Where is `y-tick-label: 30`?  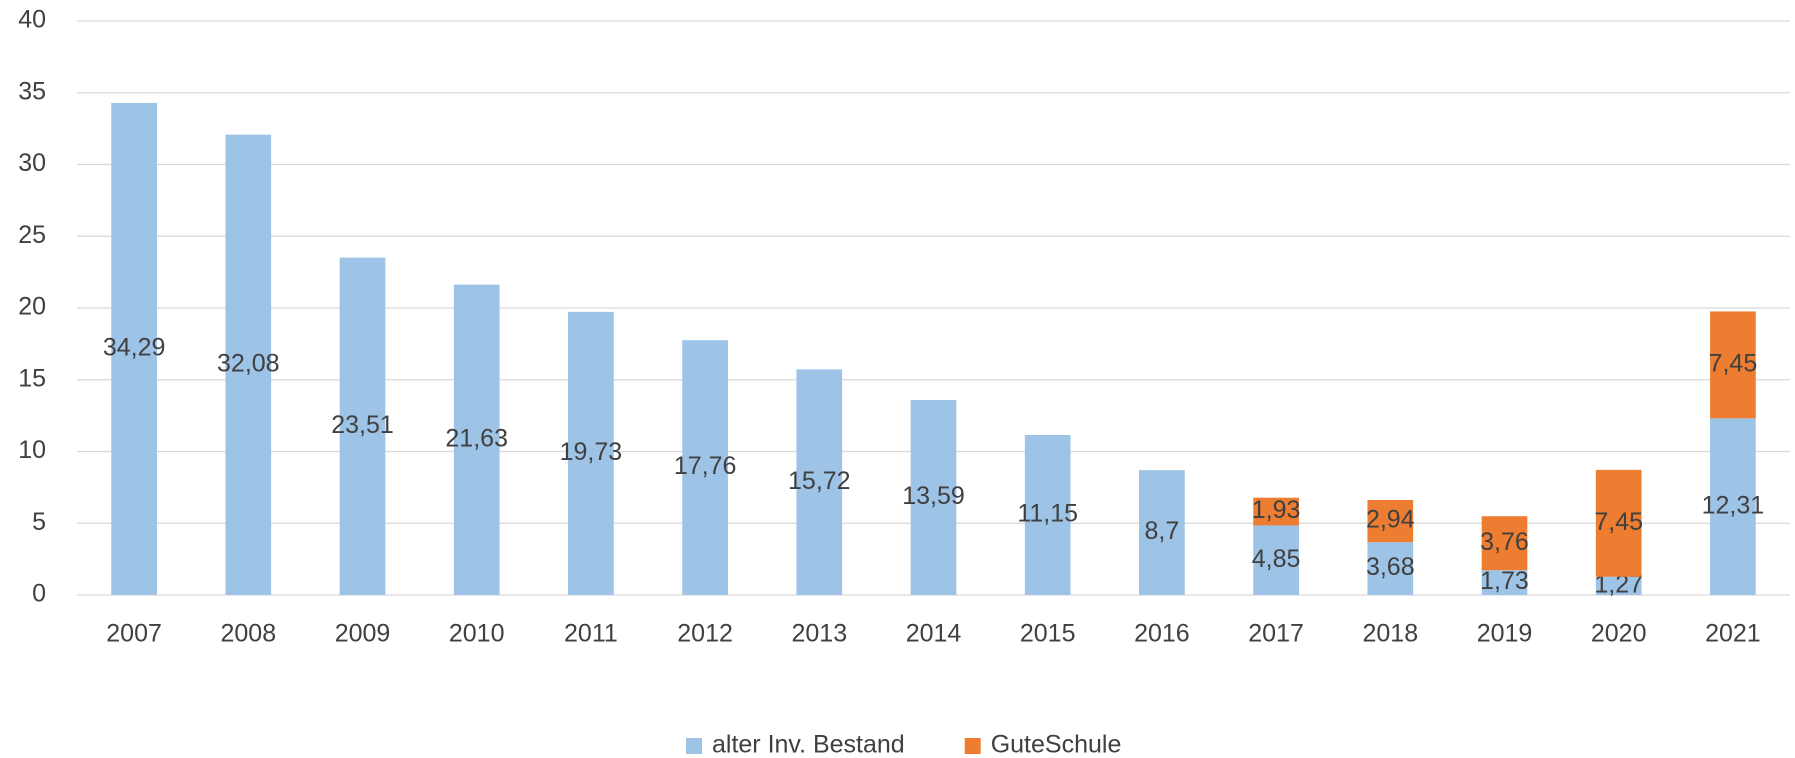
y-tick-label: 30 is located at coordinates (32, 163).